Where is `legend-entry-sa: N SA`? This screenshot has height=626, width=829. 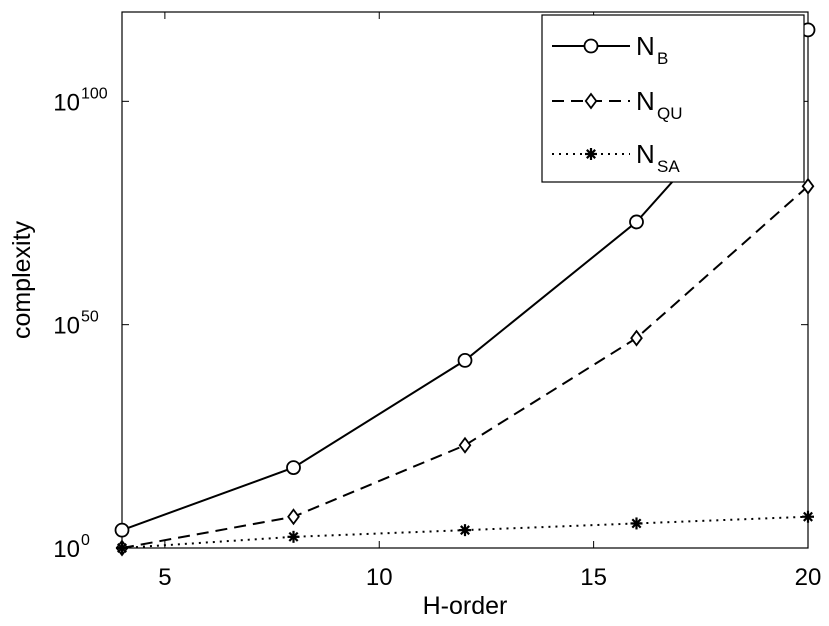
legend-entry-sa: N SA is located at coordinates (616, 157).